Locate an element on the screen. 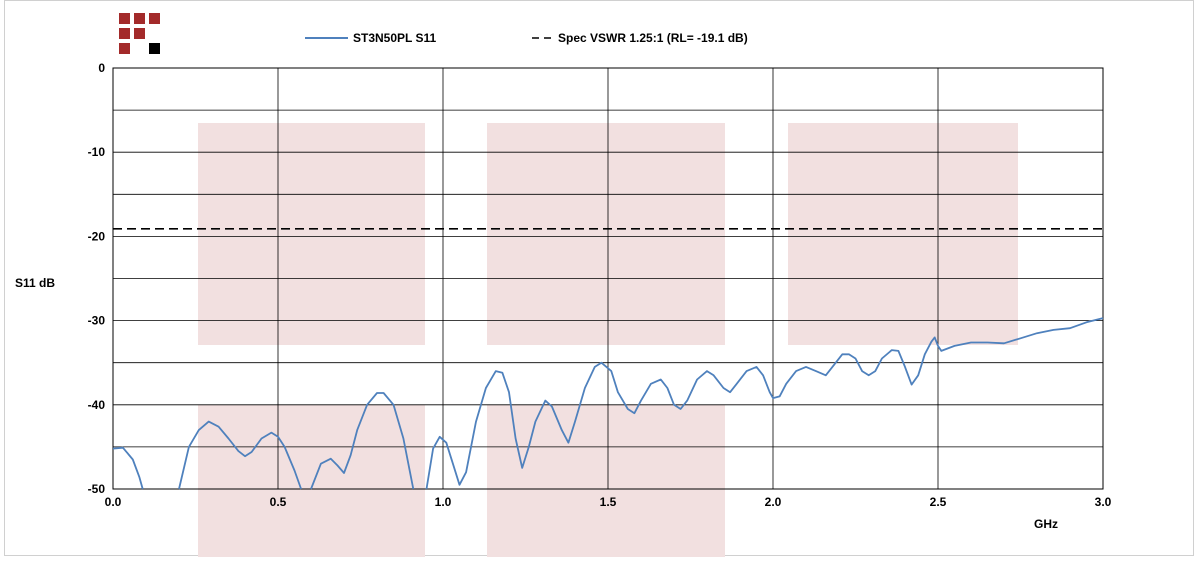  legend-s11-label: ST3N50PL S11 is located at coordinates (394, 38).